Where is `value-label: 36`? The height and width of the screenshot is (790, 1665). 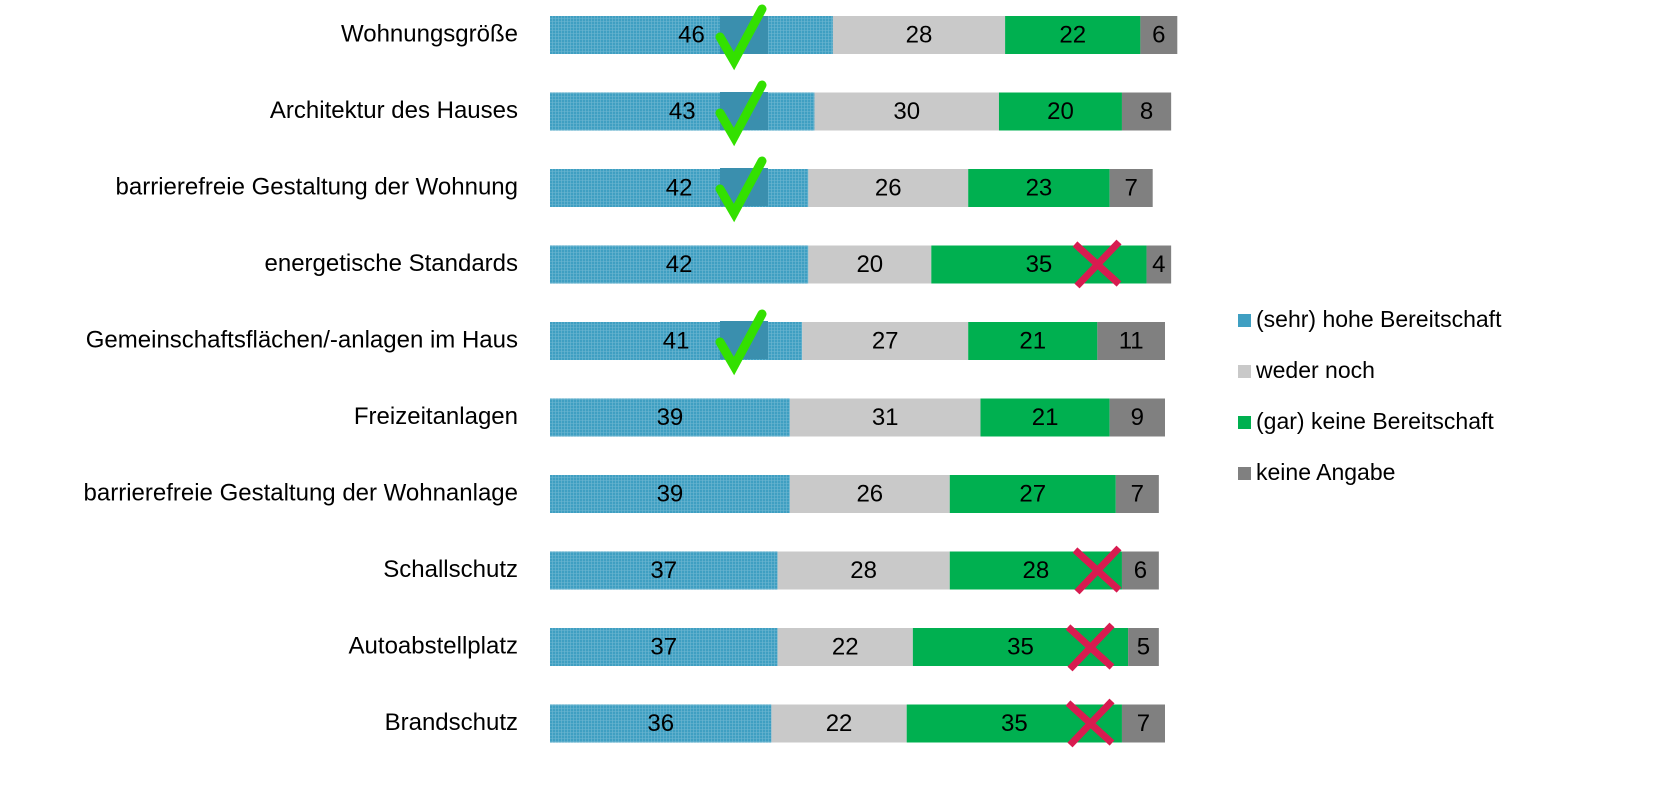
value-label: 36 is located at coordinates (660, 723).